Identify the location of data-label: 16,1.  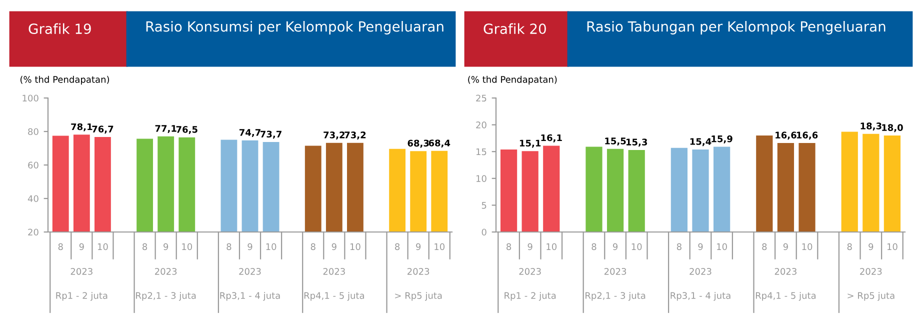
(551, 138).